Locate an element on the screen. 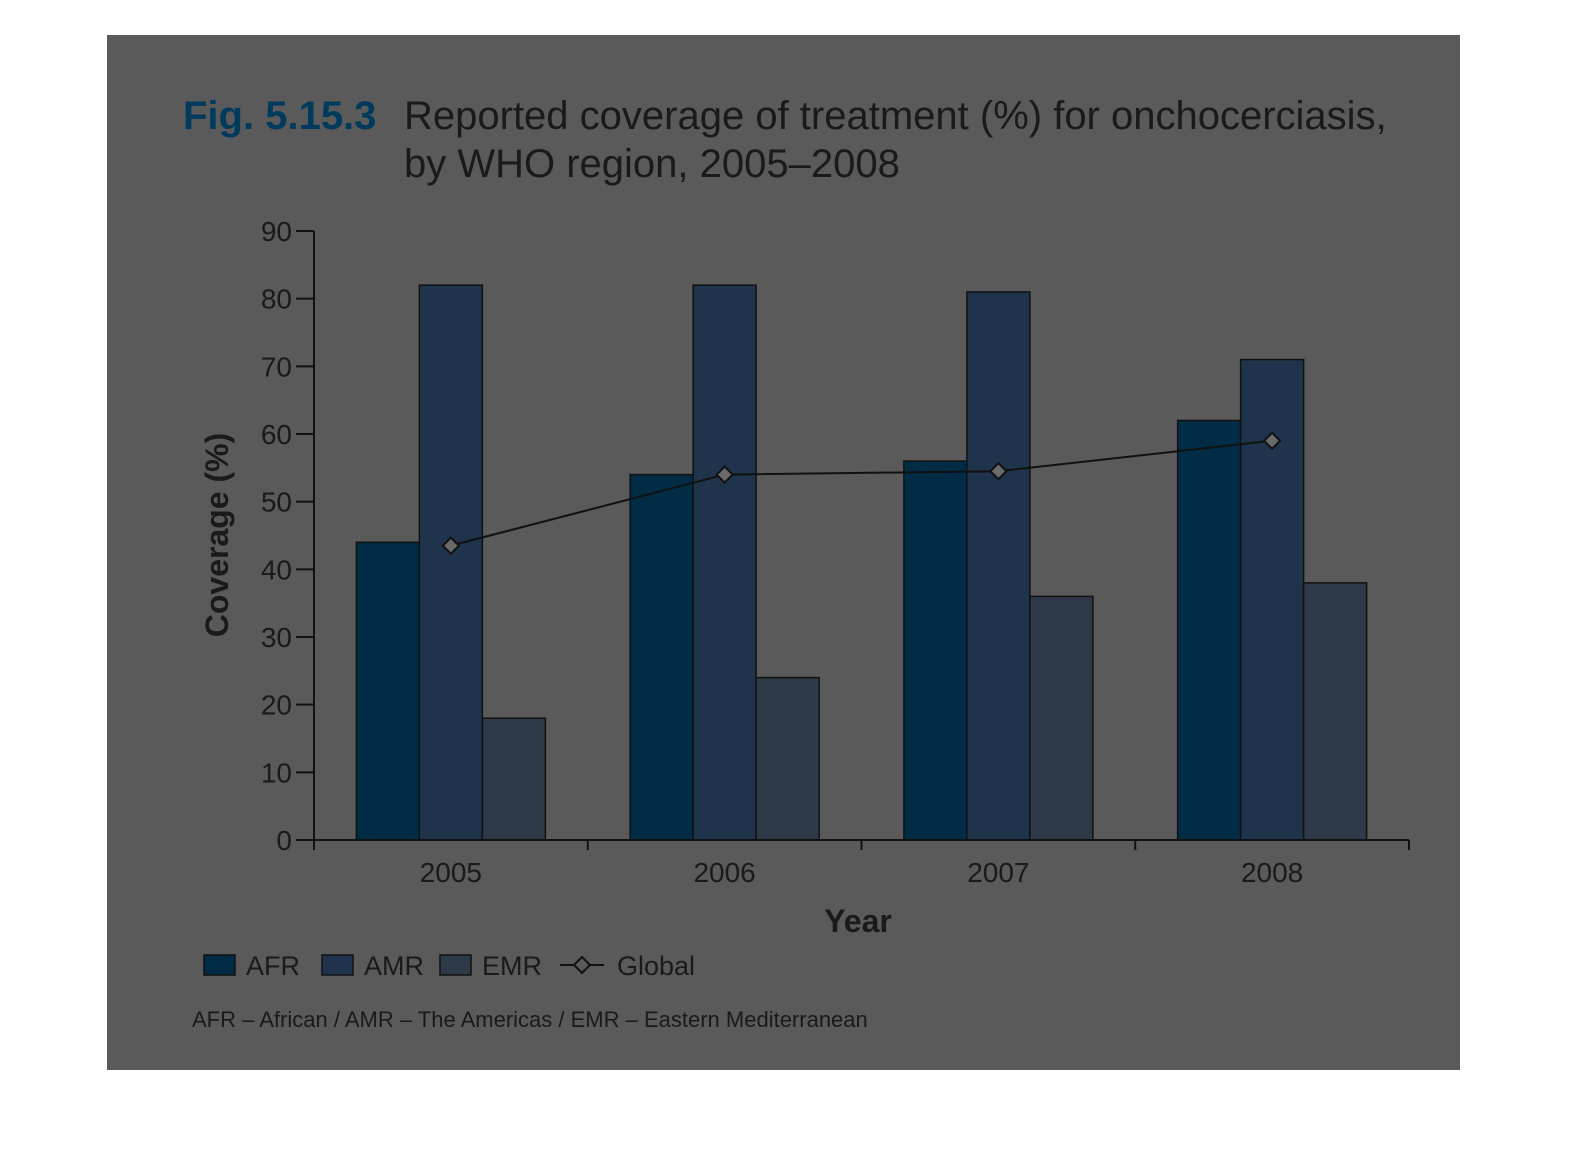 The height and width of the screenshot is (1170, 1578). x-tick-label-2006: 2006 is located at coordinates (724, 872).